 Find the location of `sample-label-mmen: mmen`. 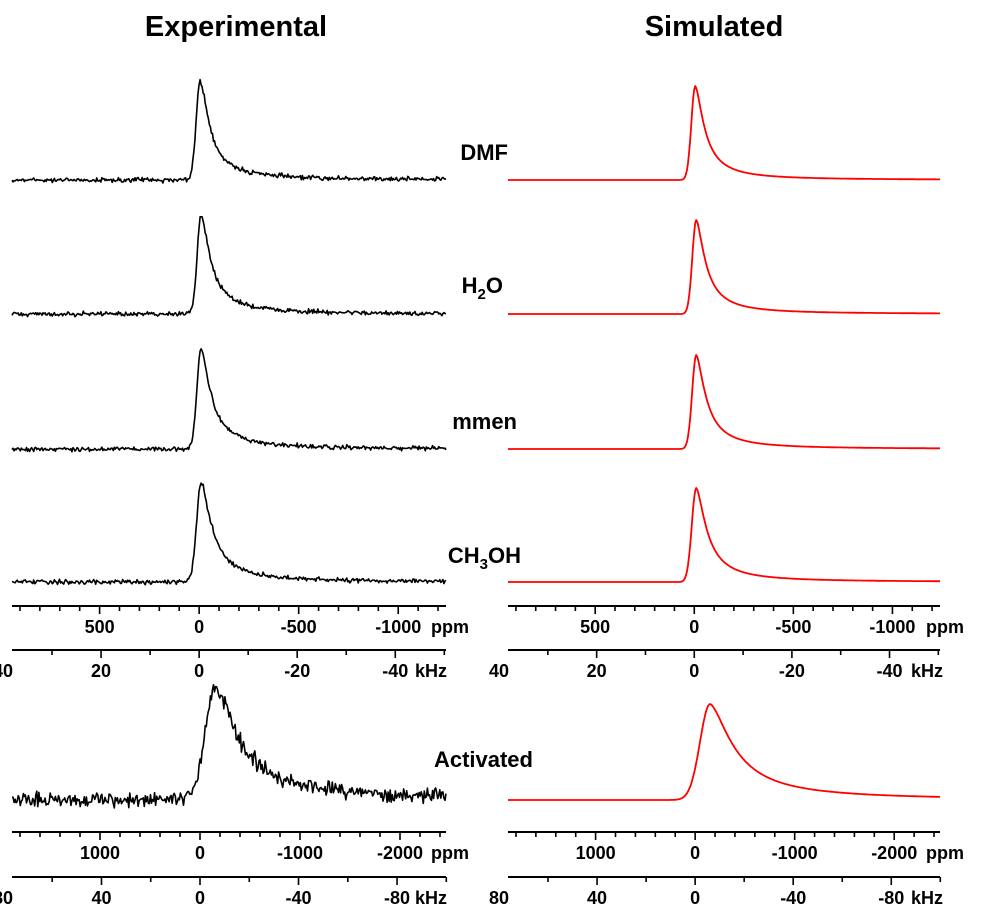

sample-label-mmen: mmen is located at coordinates (484, 421).